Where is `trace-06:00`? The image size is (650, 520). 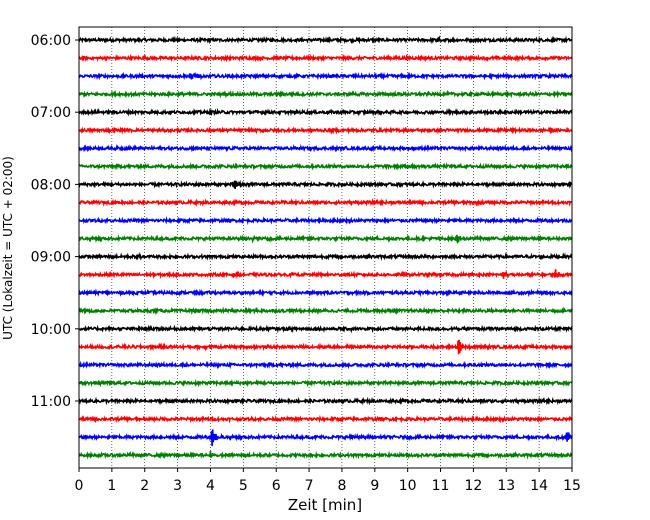
trace-06:00 is located at coordinates (325, 40).